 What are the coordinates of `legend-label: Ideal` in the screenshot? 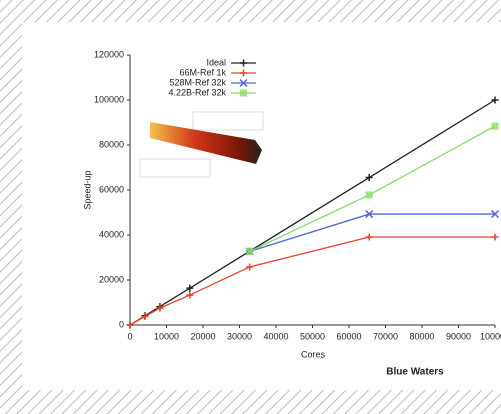 It's located at (216, 62).